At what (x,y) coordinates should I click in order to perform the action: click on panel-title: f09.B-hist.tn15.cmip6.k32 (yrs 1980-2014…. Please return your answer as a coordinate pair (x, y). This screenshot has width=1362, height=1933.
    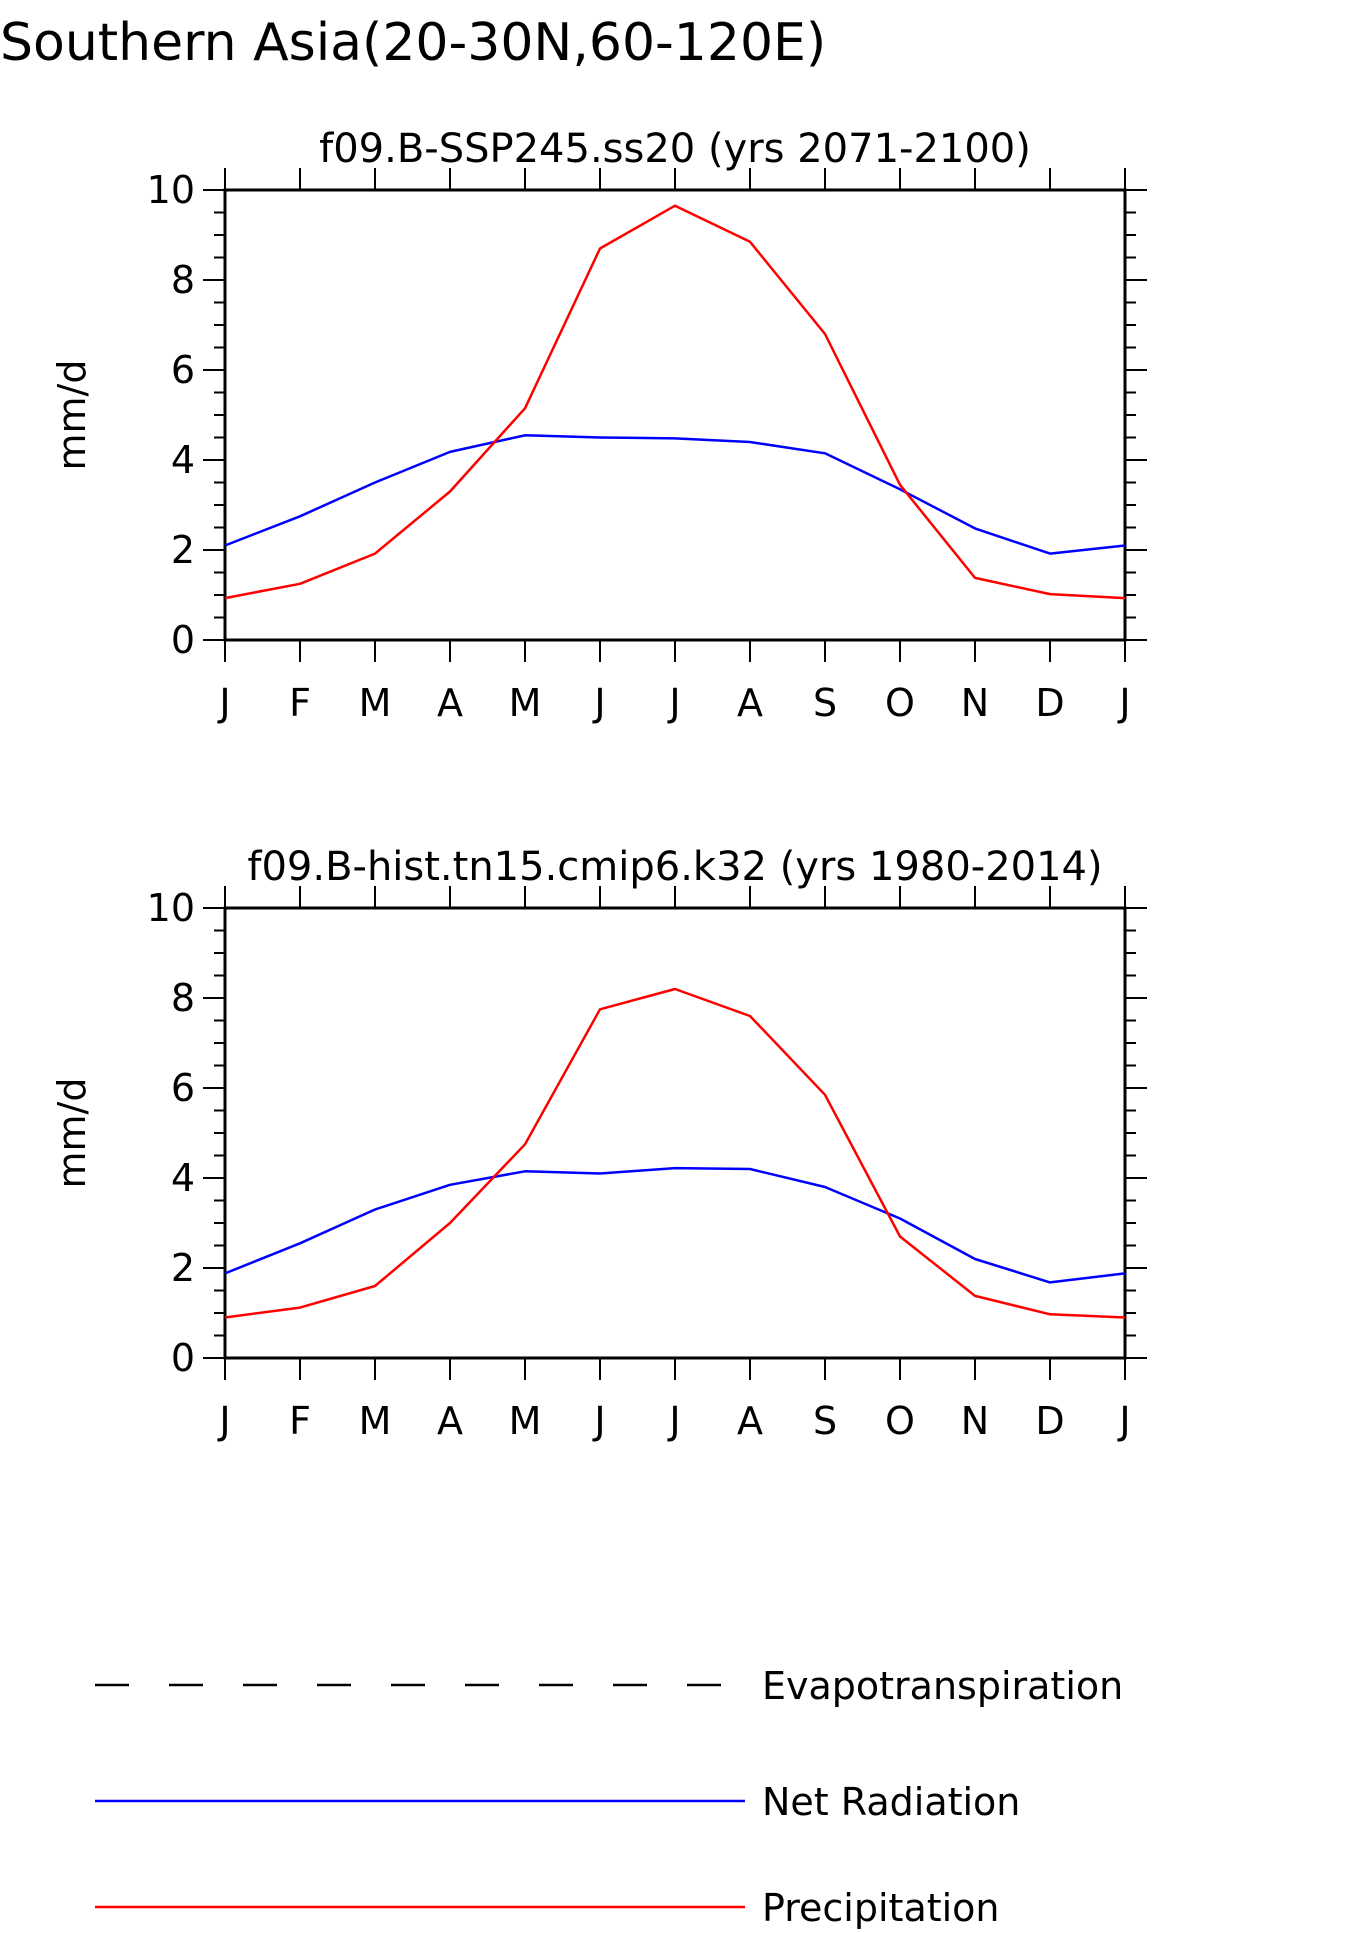
    Looking at the image, I should click on (674, 867).